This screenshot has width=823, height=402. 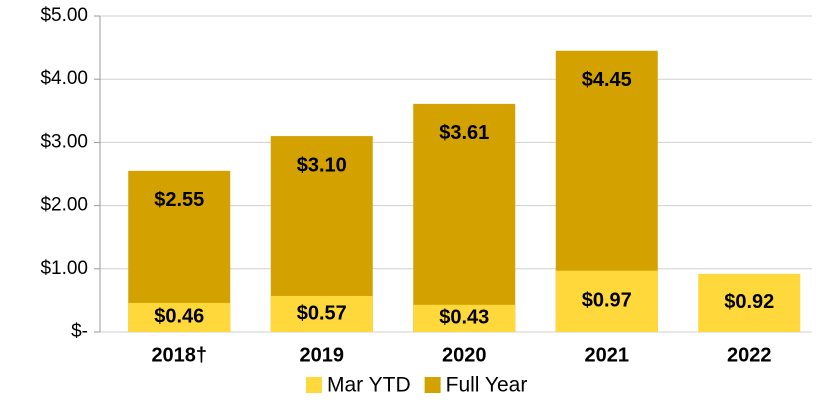 I want to click on data-label: $0.97, so click(x=607, y=301).